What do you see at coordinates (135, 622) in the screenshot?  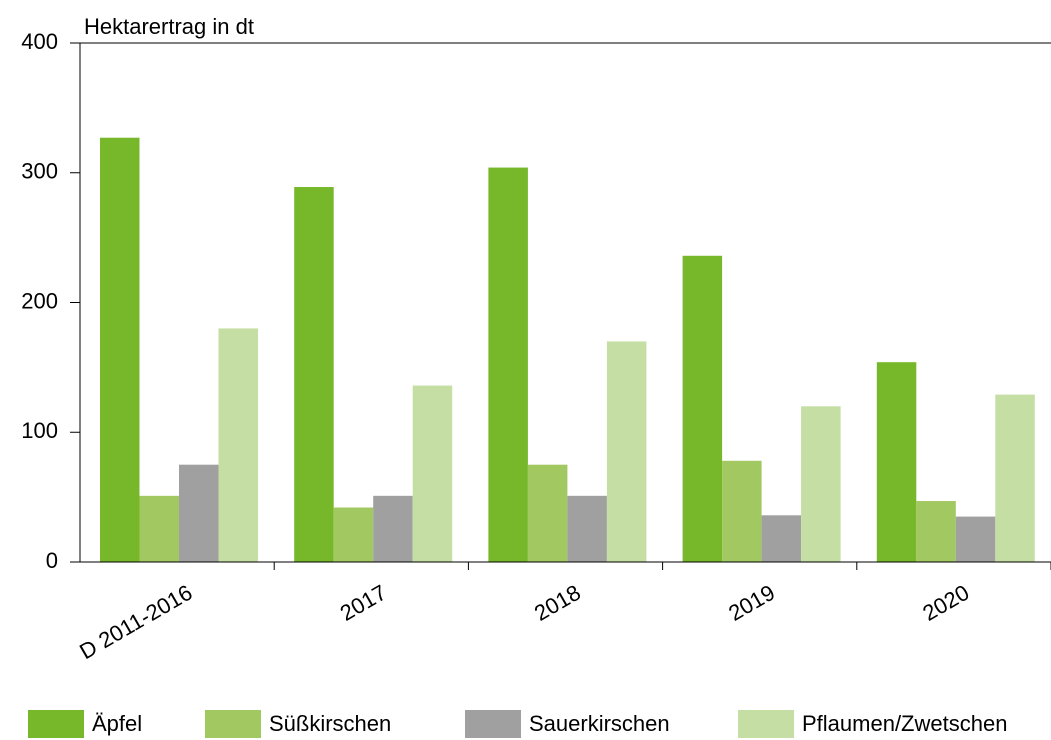 I see `x-tick-label: D 2011-2016` at bounding box center [135, 622].